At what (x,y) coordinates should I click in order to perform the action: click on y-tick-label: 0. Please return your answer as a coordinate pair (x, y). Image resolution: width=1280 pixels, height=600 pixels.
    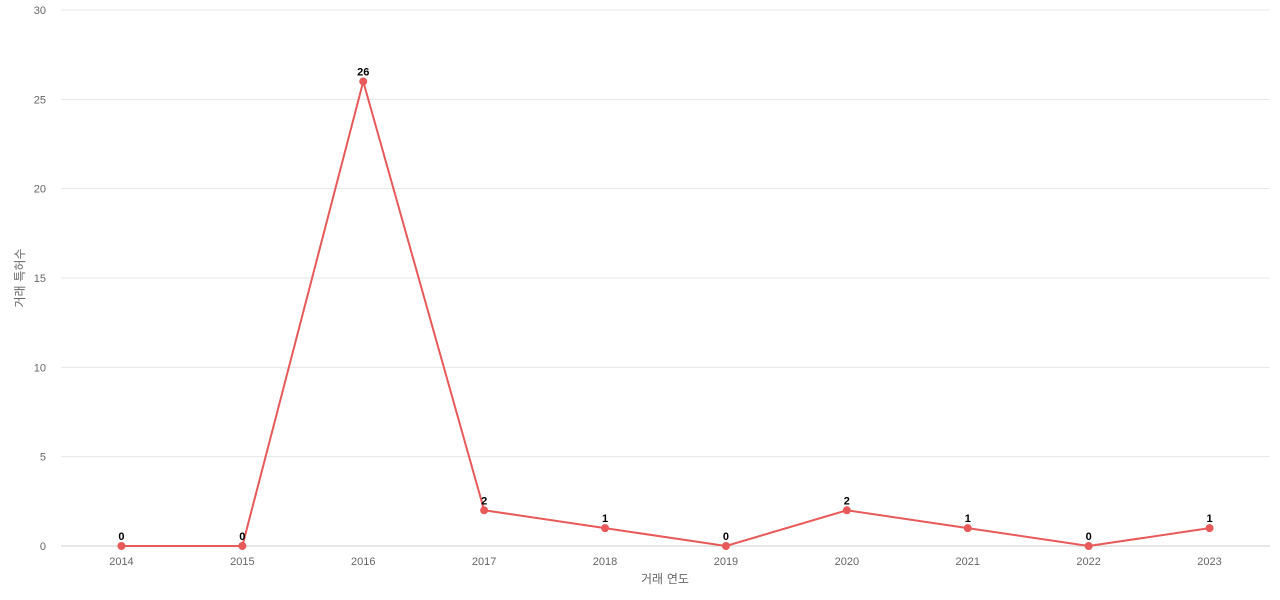
    Looking at the image, I should click on (43, 547).